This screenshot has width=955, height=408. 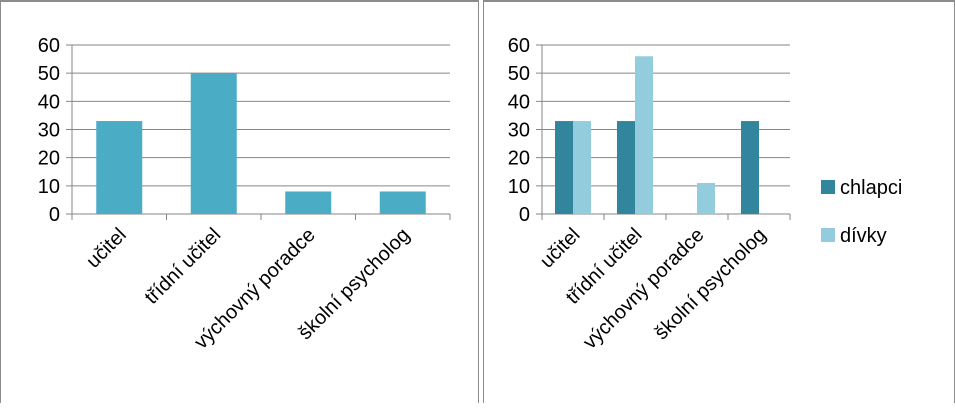 I want to click on x-category-label: školní psycholog, so click(x=710, y=284).